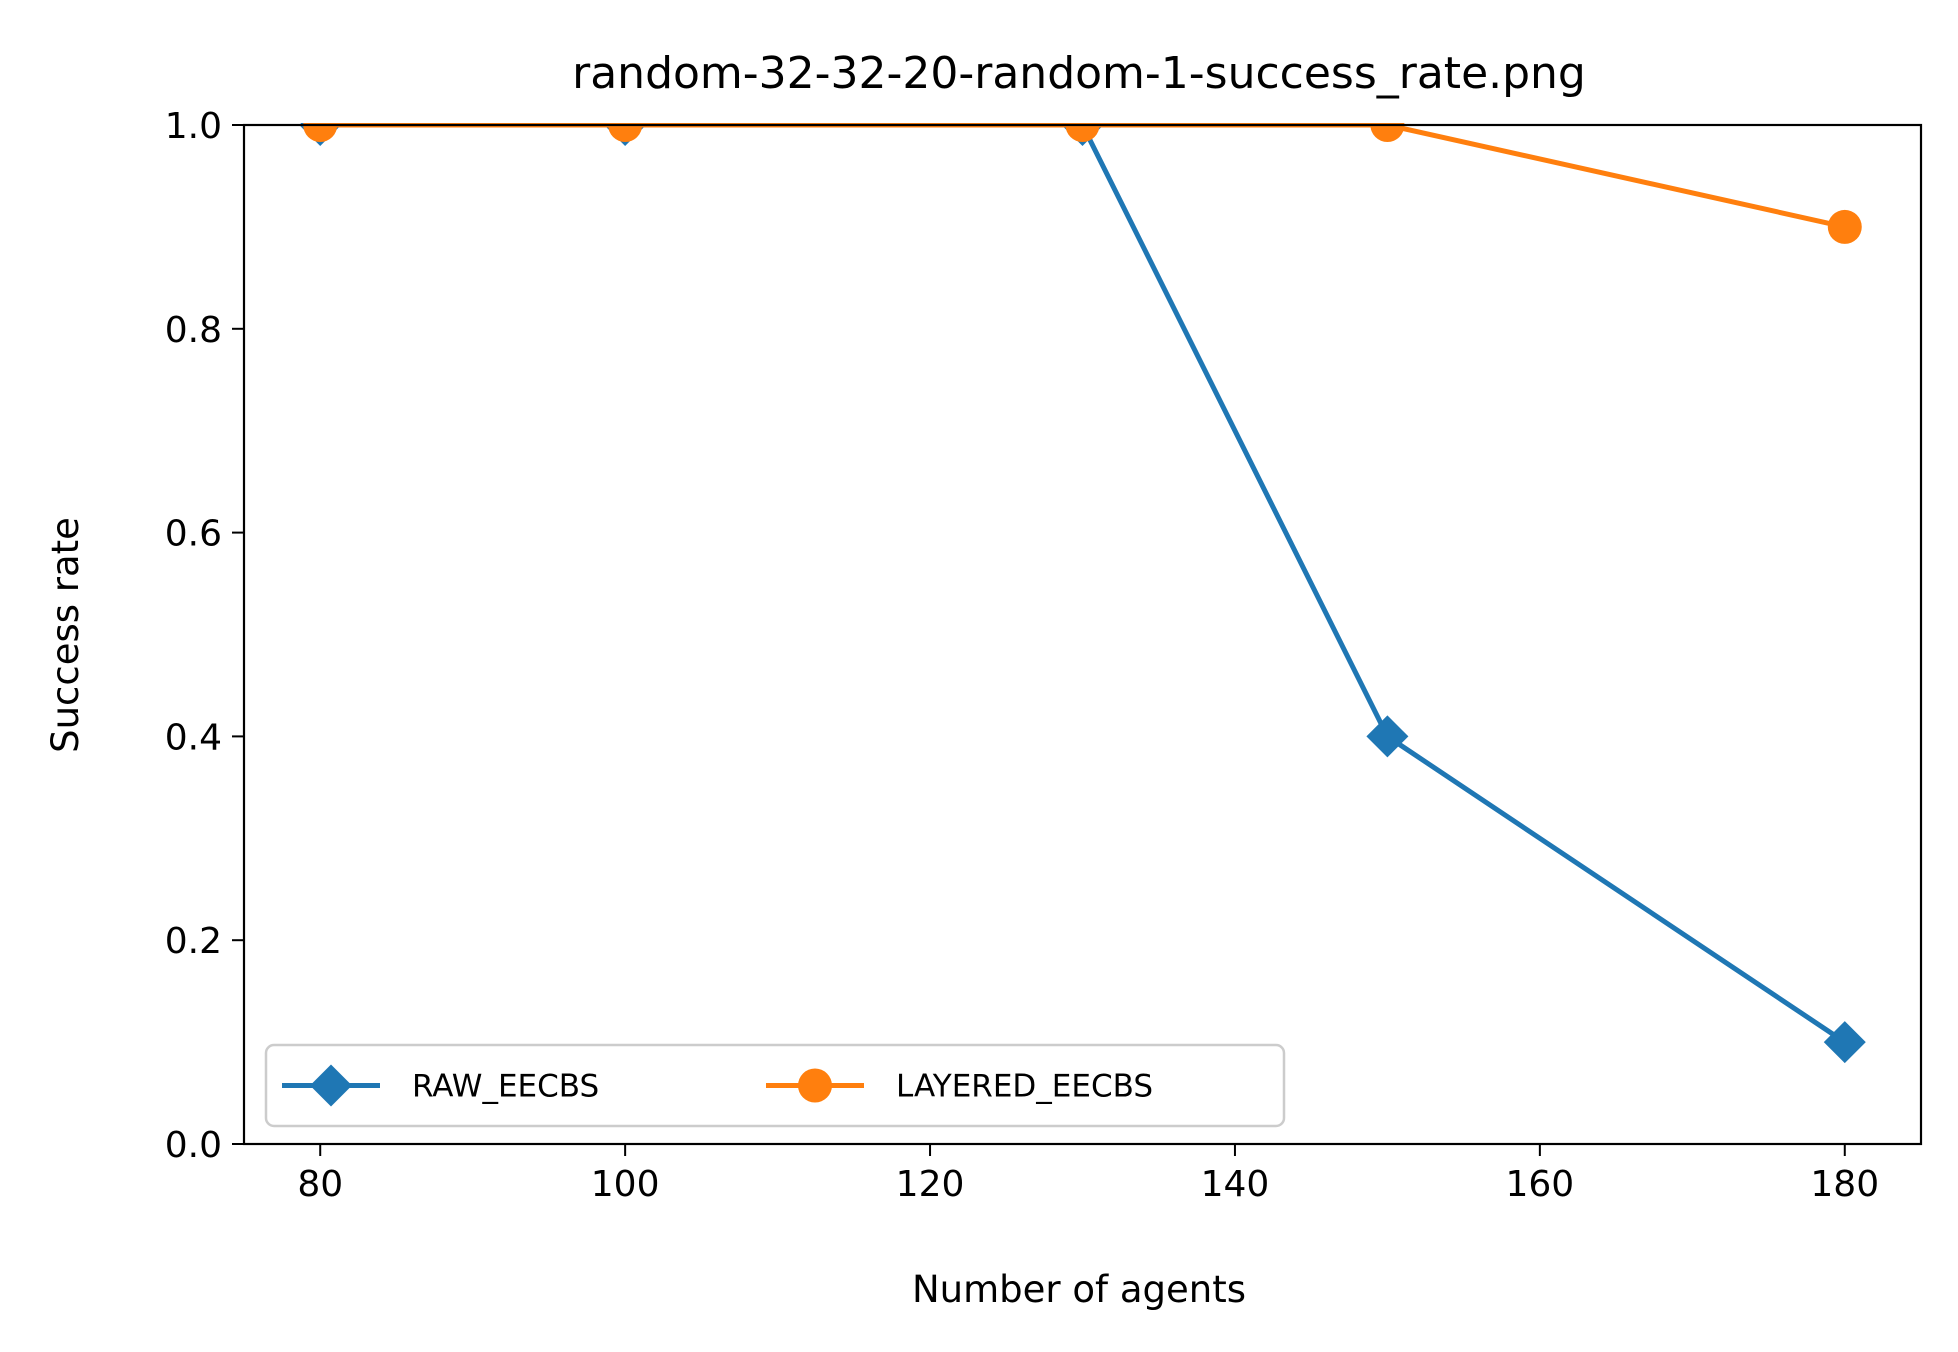 The width and height of the screenshot is (1958, 1352). Describe the element at coordinates (930, 1184) in the screenshot. I see `x-tick-label: 120` at that location.